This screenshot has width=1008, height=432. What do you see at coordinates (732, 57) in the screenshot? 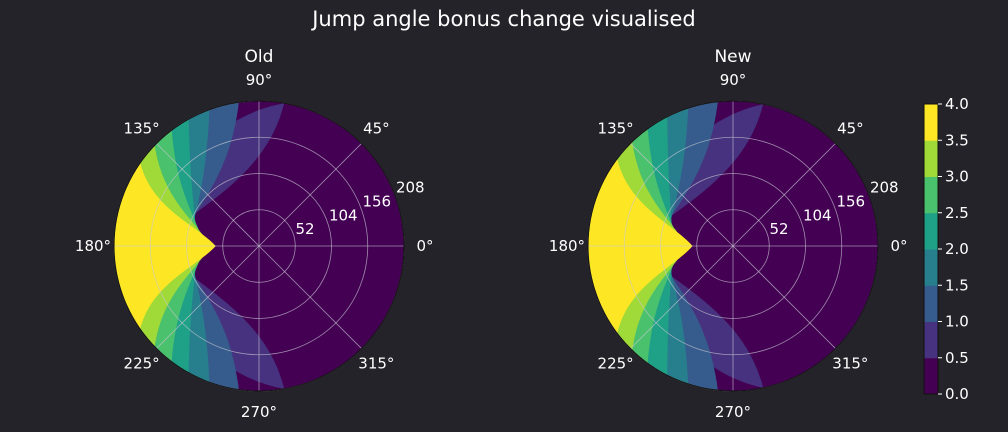
I see `subplot-title: New` at bounding box center [732, 57].